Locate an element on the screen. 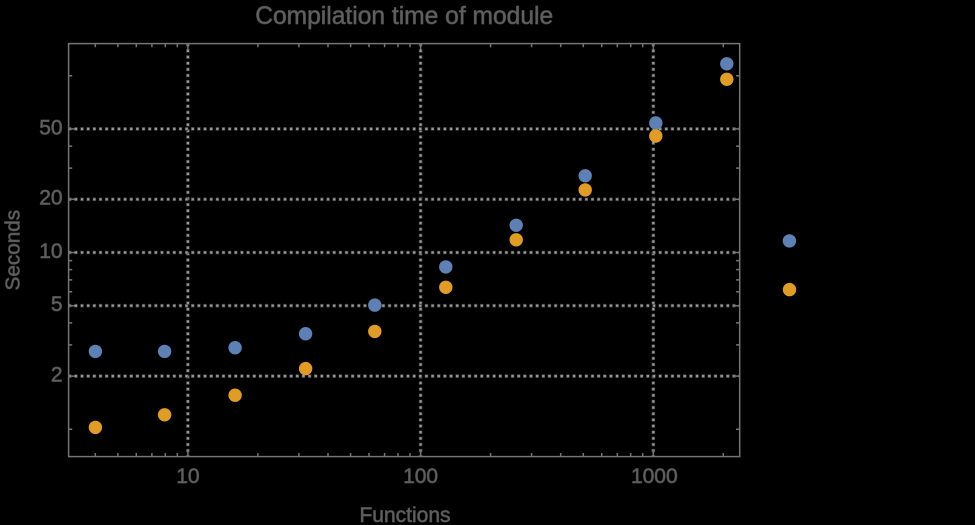 The width and height of the screenshot is (975, 525). svg-text: 100 is located at coordinates (420, 476).